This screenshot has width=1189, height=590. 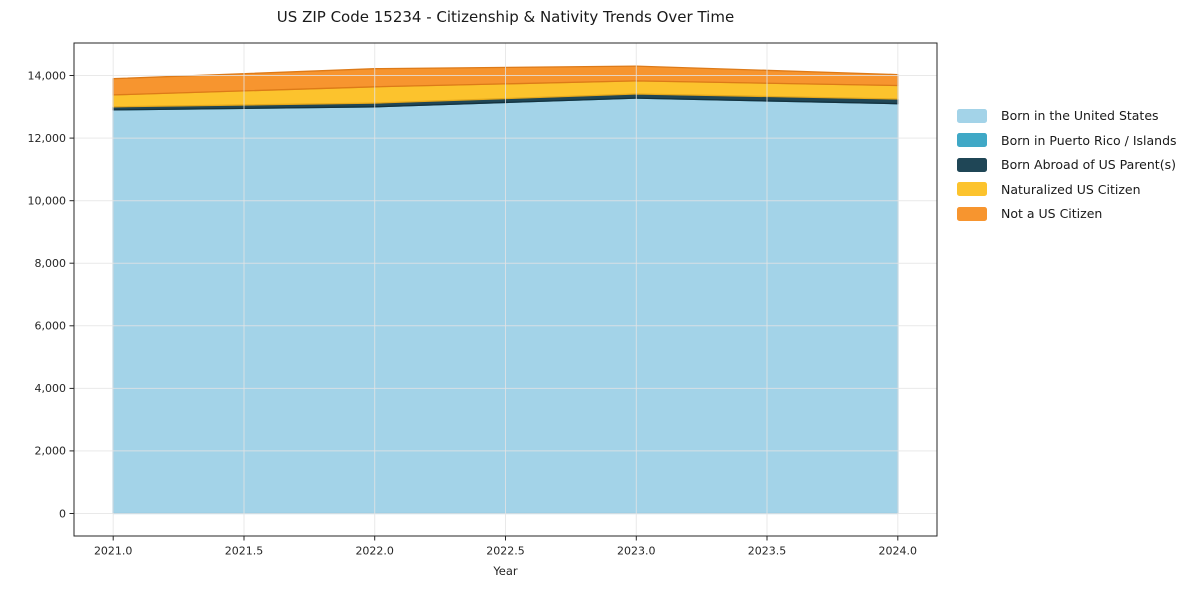 What do you see at coordinates (51, 388) in the screenshot?
I see `y-tick-label: 4,000` at bounding box center [51, 388].